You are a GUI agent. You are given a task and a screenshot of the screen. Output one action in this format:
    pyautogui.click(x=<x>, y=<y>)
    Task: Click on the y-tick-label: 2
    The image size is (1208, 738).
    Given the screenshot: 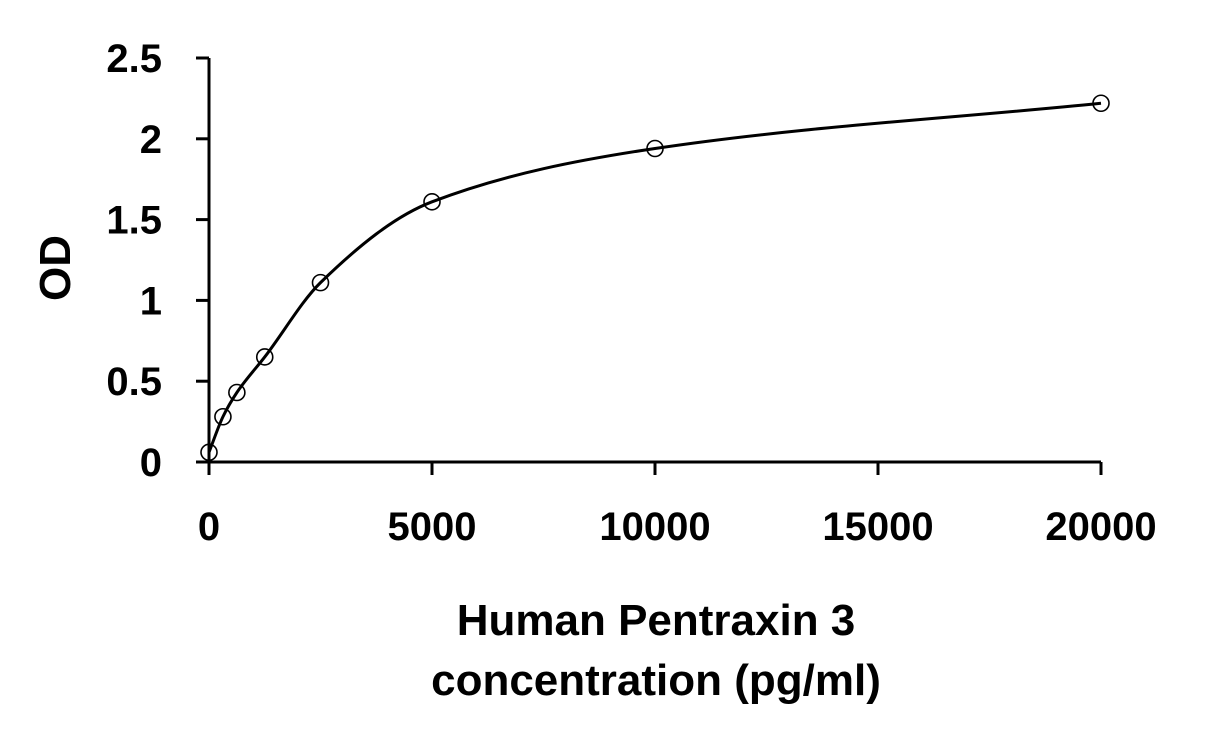 What is the action you would take?
    pyautogui.click(x=151, y=140)
    